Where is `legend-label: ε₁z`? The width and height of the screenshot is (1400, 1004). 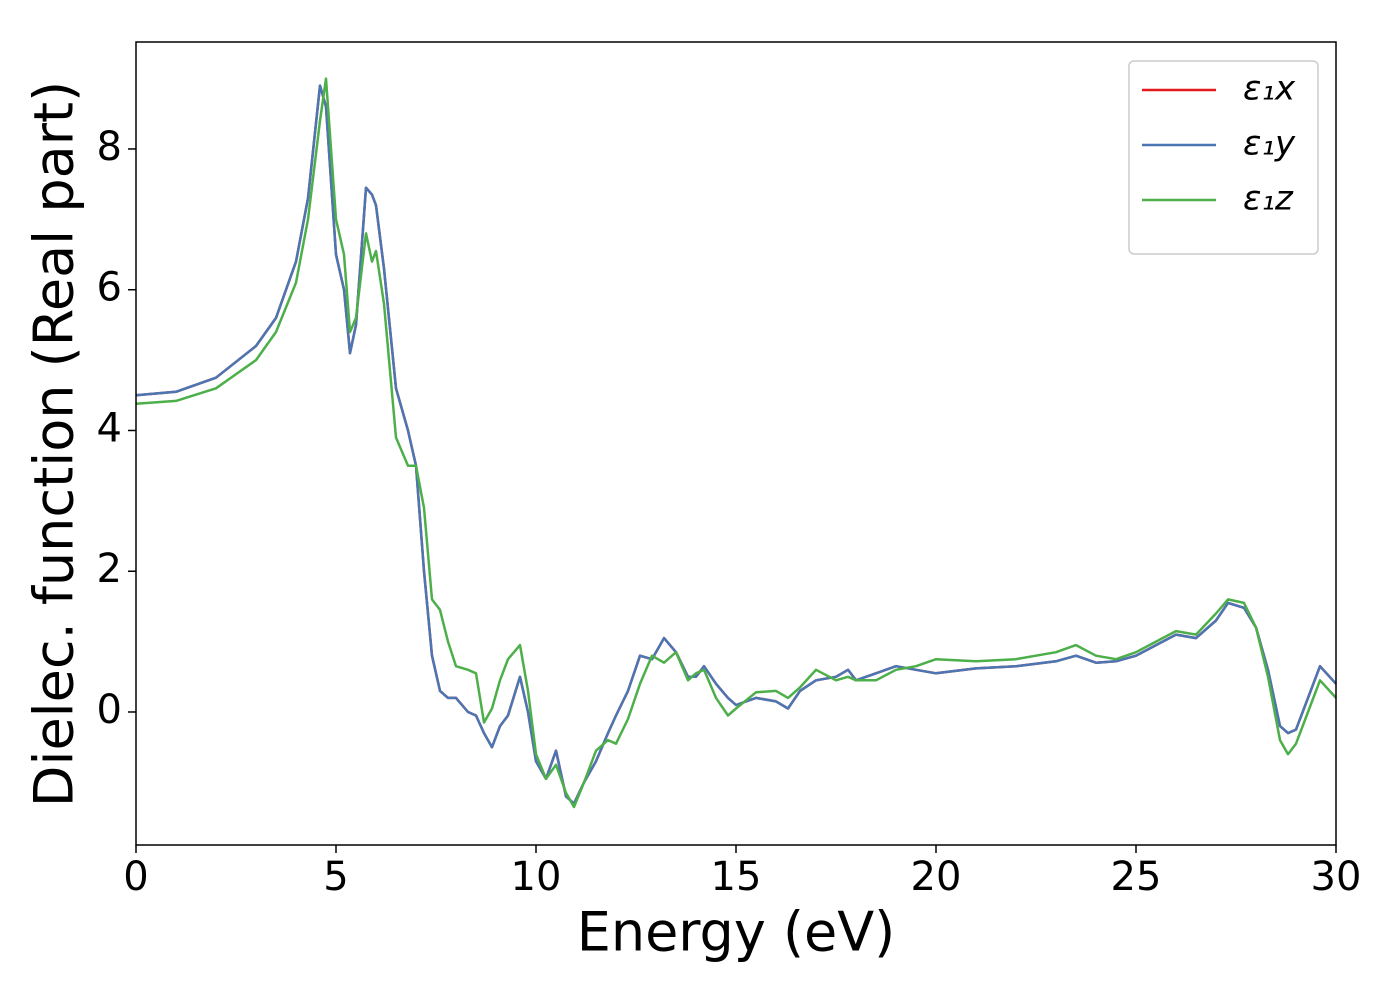
legend-label: ε₁z is located at coordinates (1268, 199).